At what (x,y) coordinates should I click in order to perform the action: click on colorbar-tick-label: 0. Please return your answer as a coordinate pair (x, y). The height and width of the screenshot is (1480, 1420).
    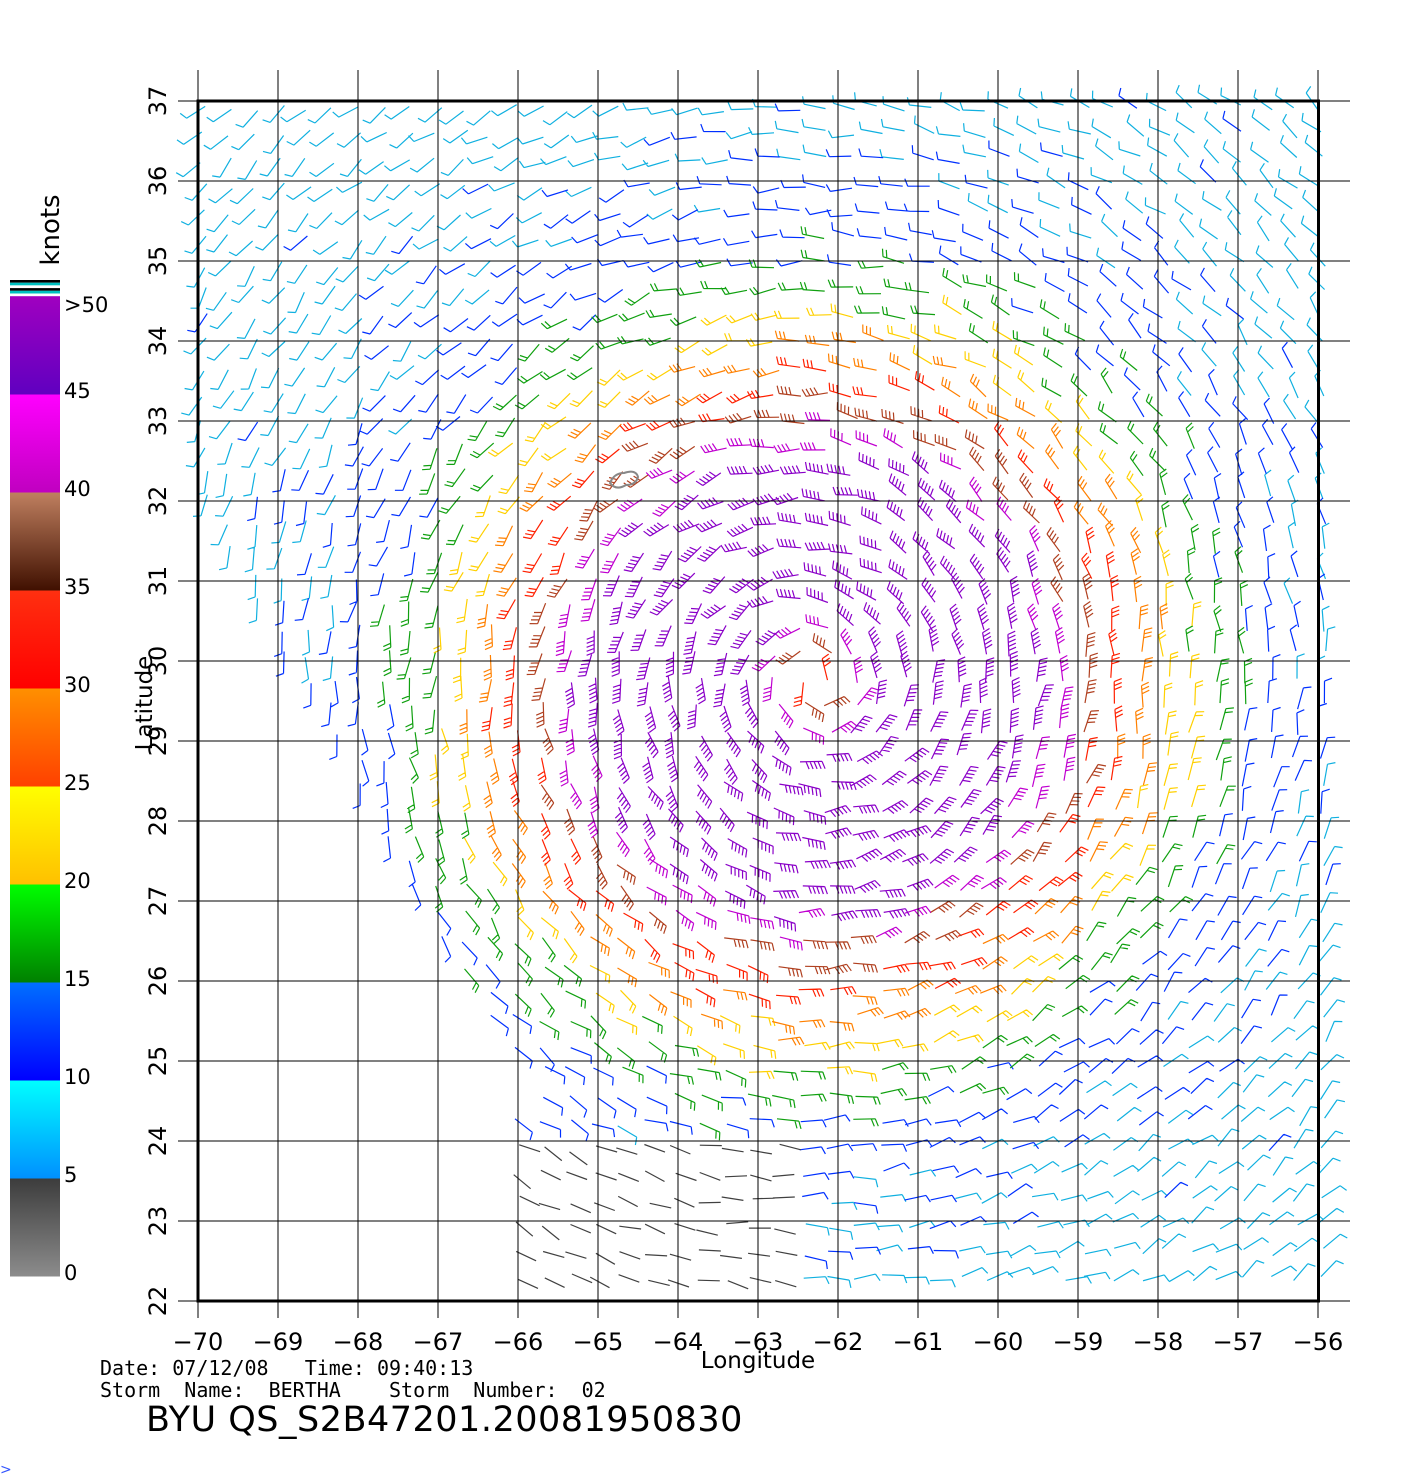
    Looking at the image, I should click on (70, 1273).